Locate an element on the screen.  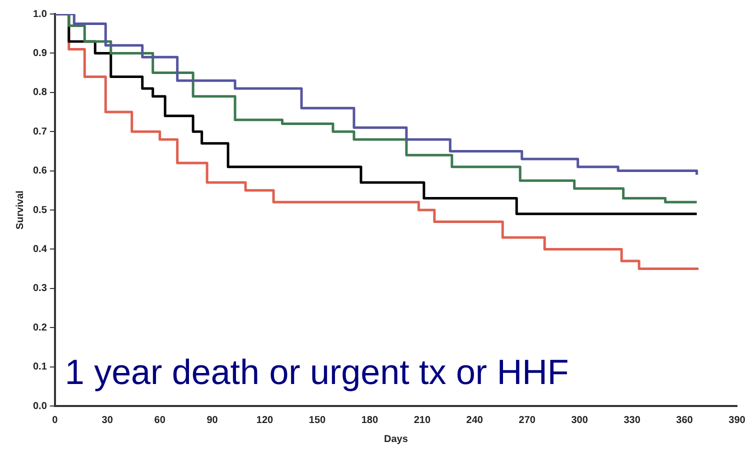
y-tick-label: 1.0 is located at coordinates (40, 14).